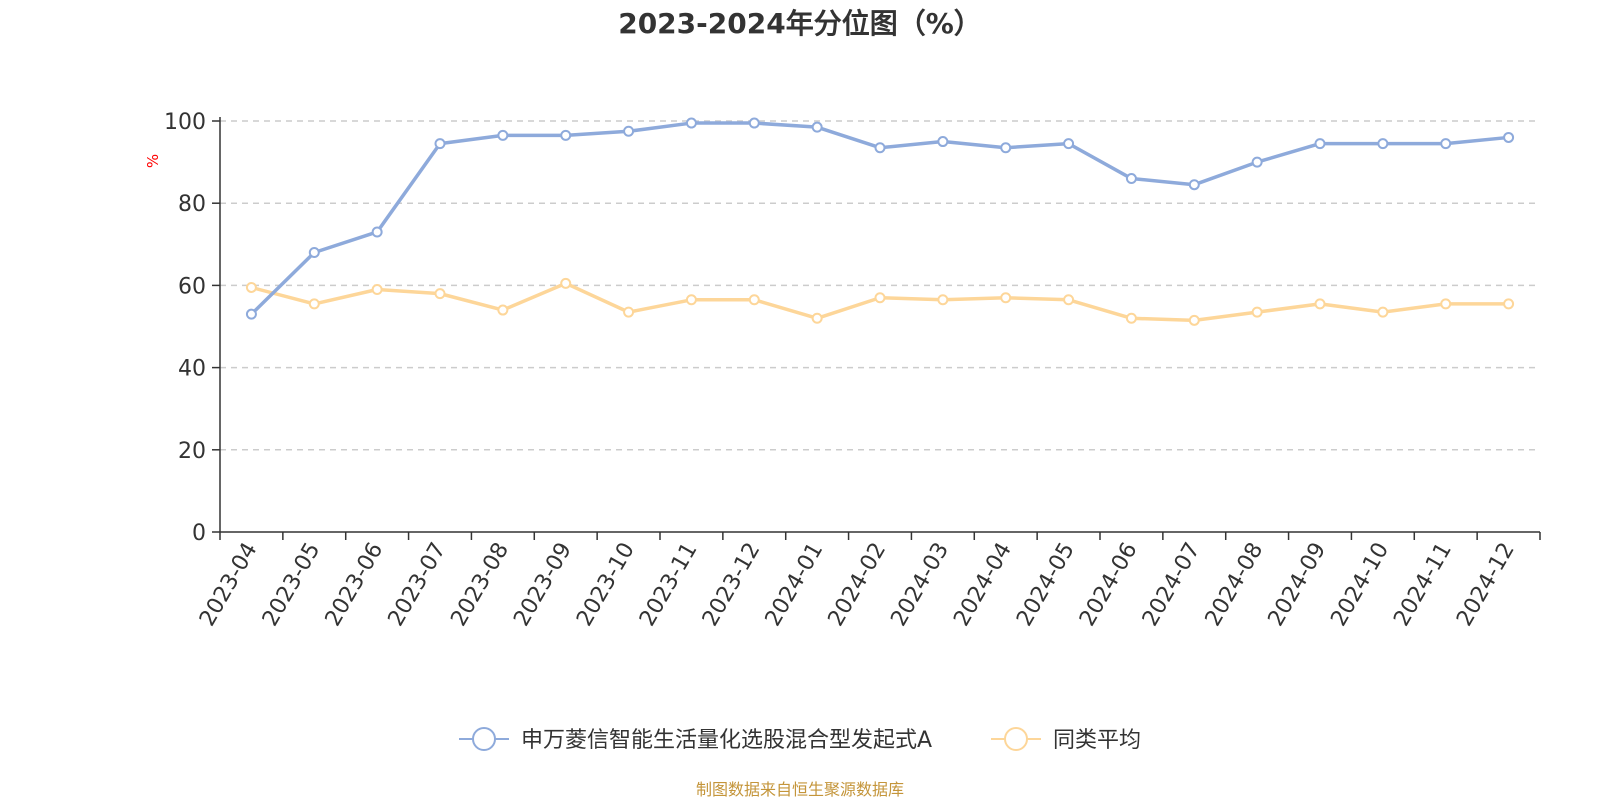  What do you see at coordinates (1298, 585) in the screenshot?
I see `x-tick-label: 2024-09` at bounding box center [1298, 585].